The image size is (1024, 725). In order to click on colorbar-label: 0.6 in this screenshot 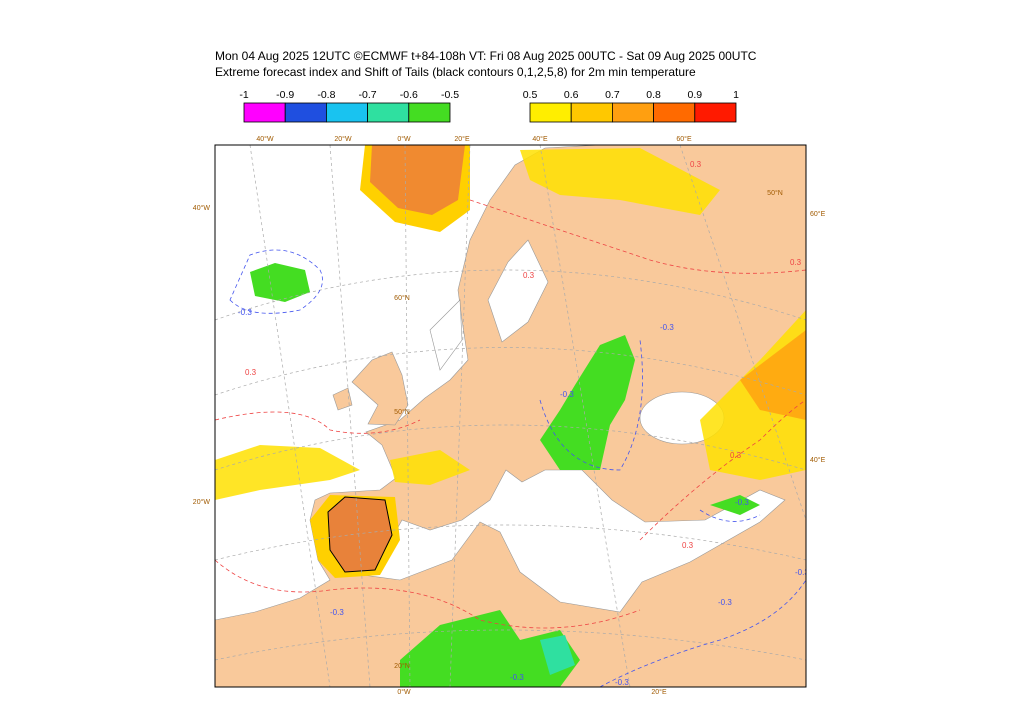, I will do `click(571, 95)`.